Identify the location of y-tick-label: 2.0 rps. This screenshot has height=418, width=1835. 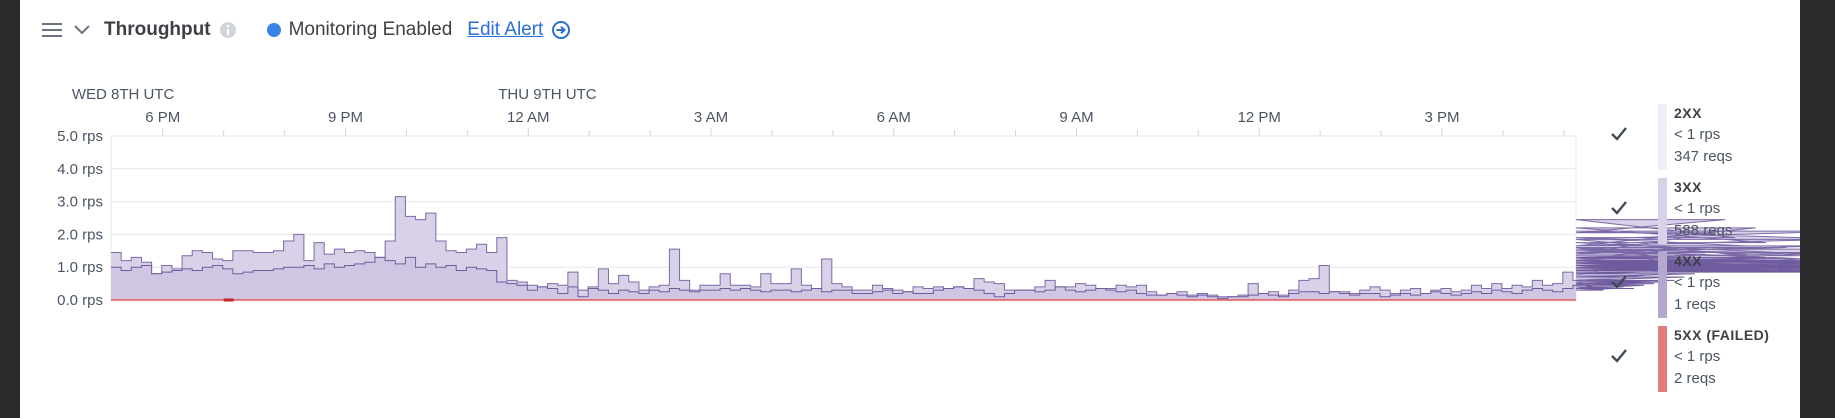
(80, 234).